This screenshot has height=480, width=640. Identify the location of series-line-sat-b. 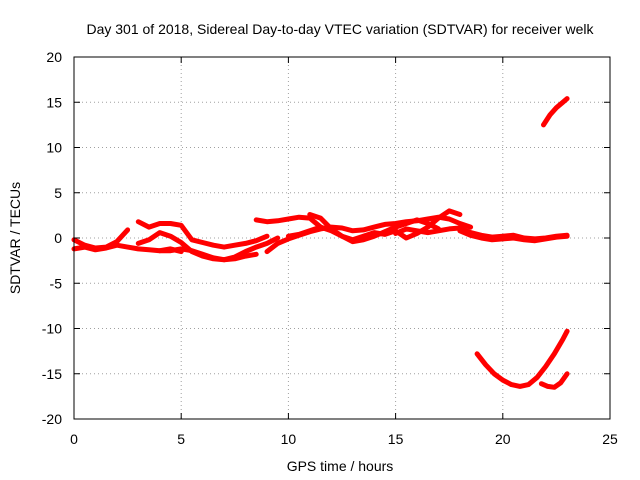
(101, 239).